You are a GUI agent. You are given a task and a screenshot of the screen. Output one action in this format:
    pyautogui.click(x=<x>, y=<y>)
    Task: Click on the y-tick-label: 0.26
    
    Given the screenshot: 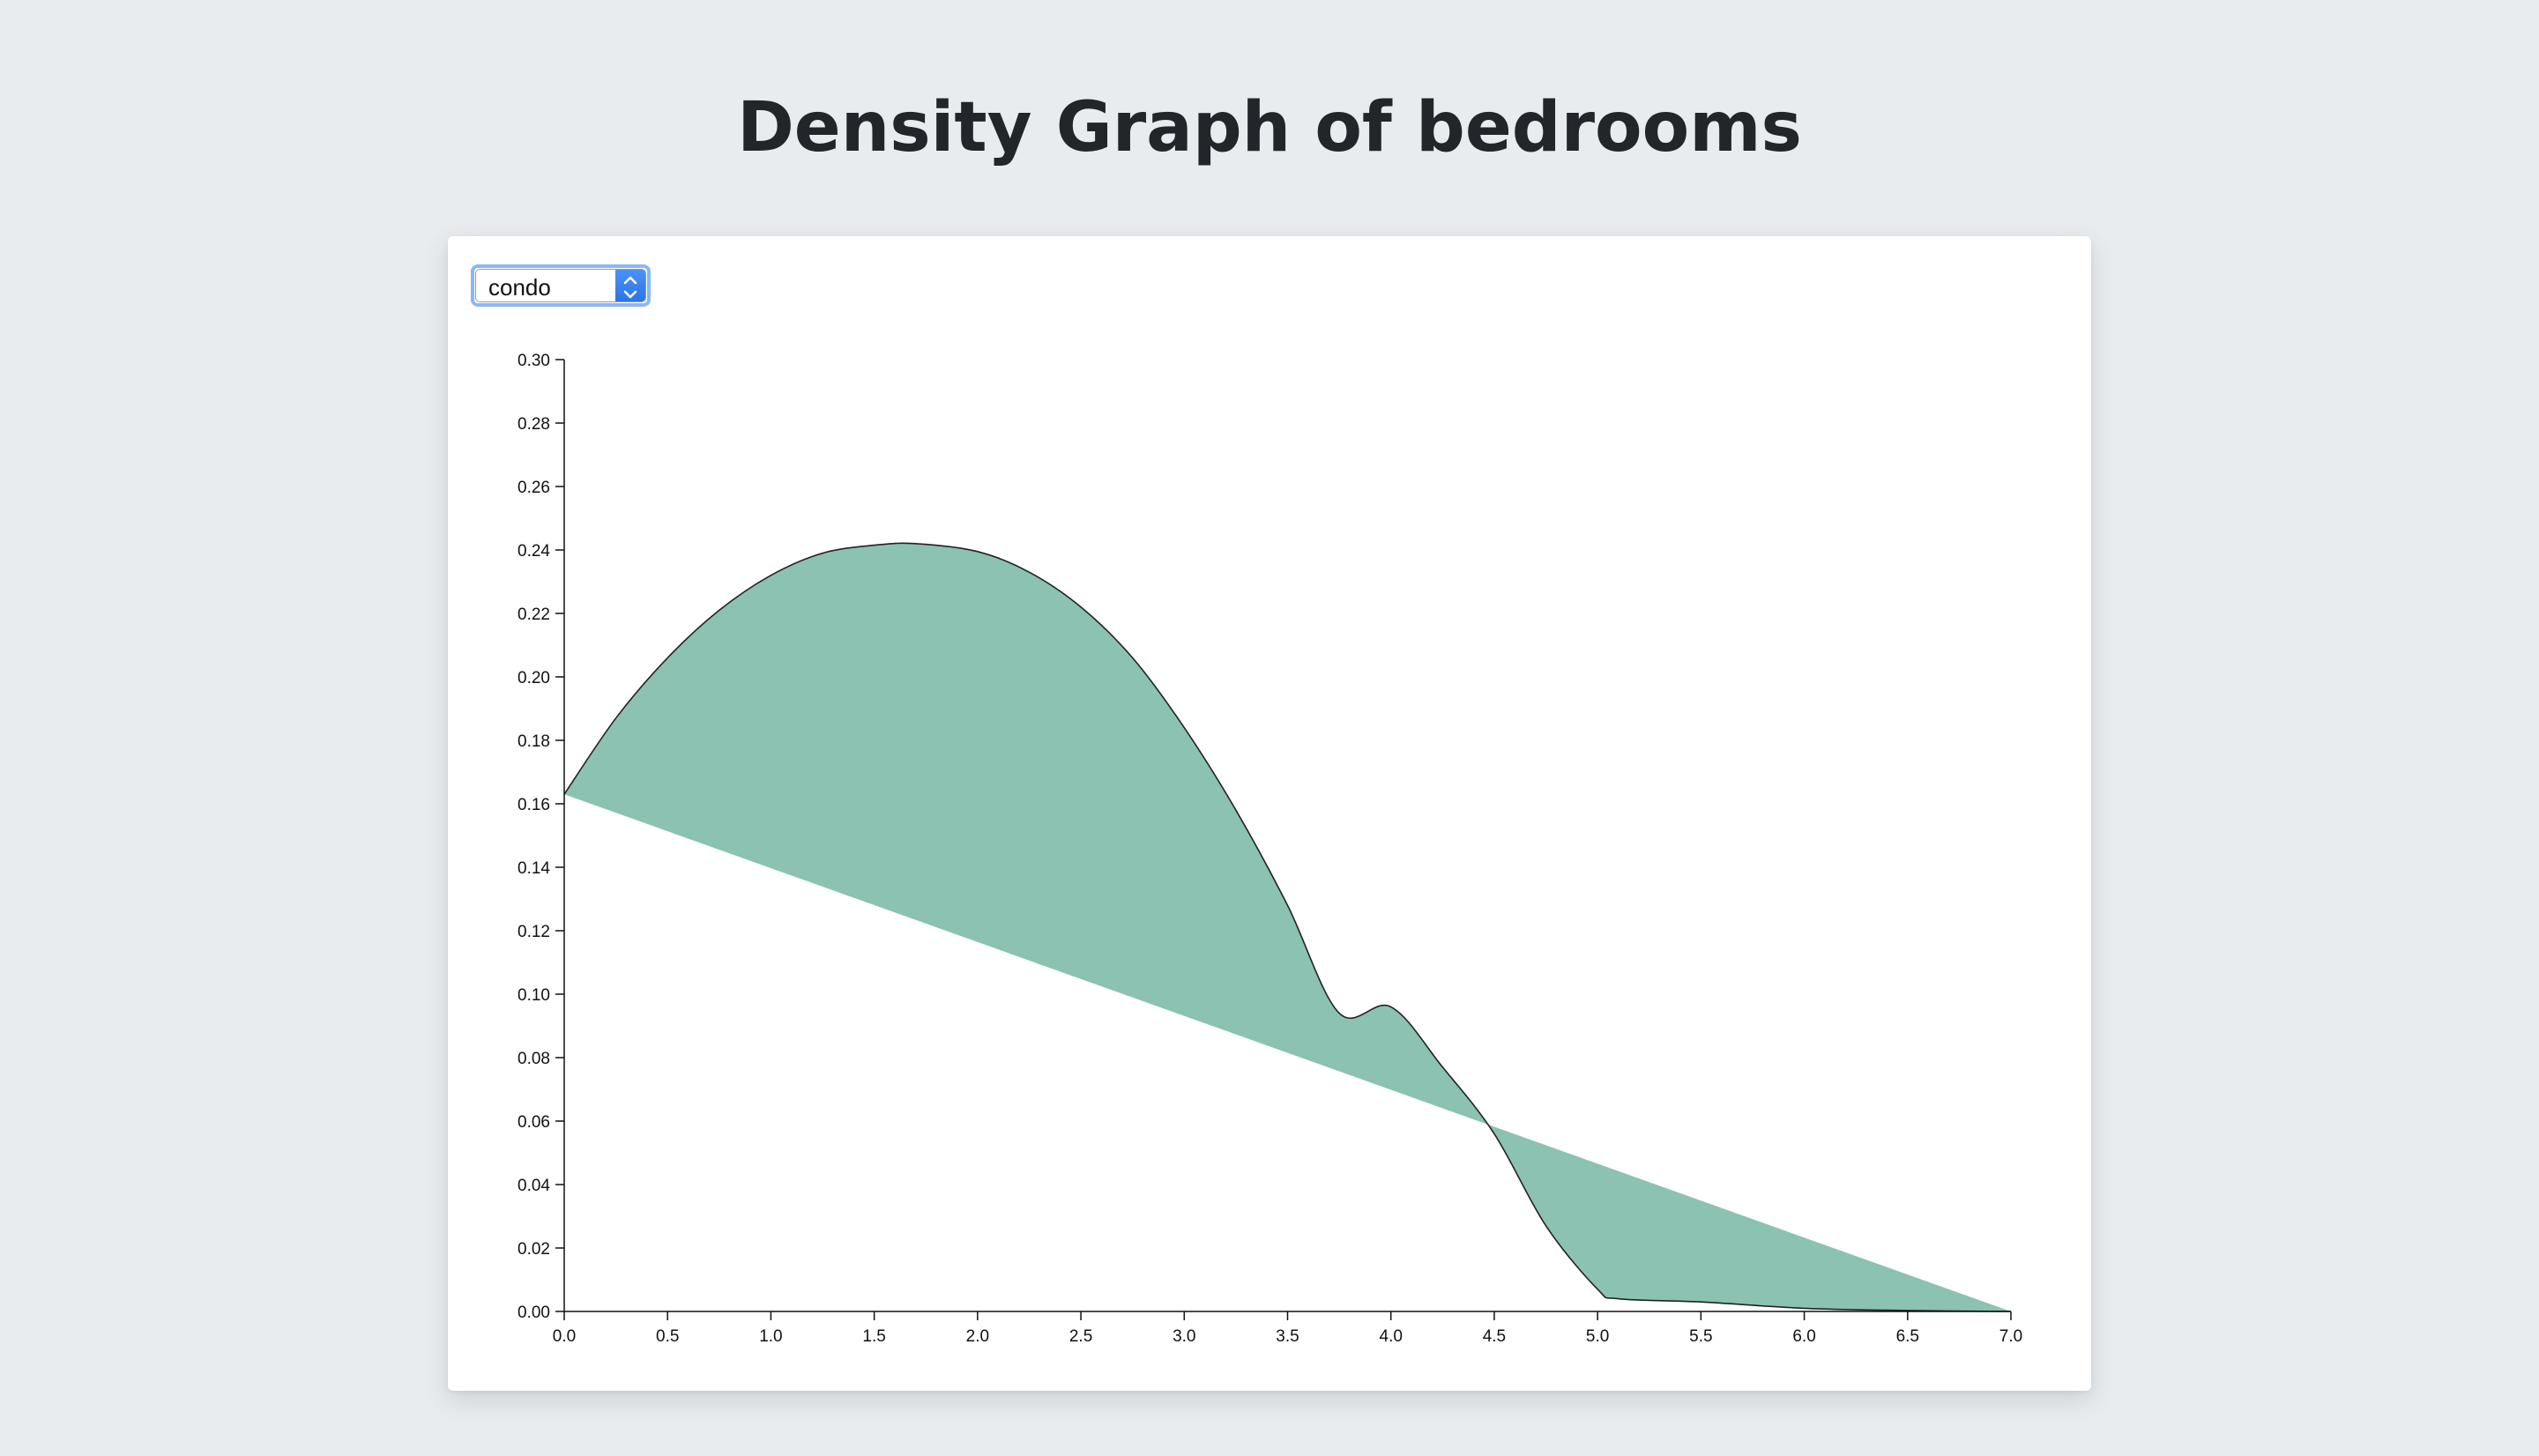 What is the action you would take?
    pyautogui.click(x=533, y=488)
    